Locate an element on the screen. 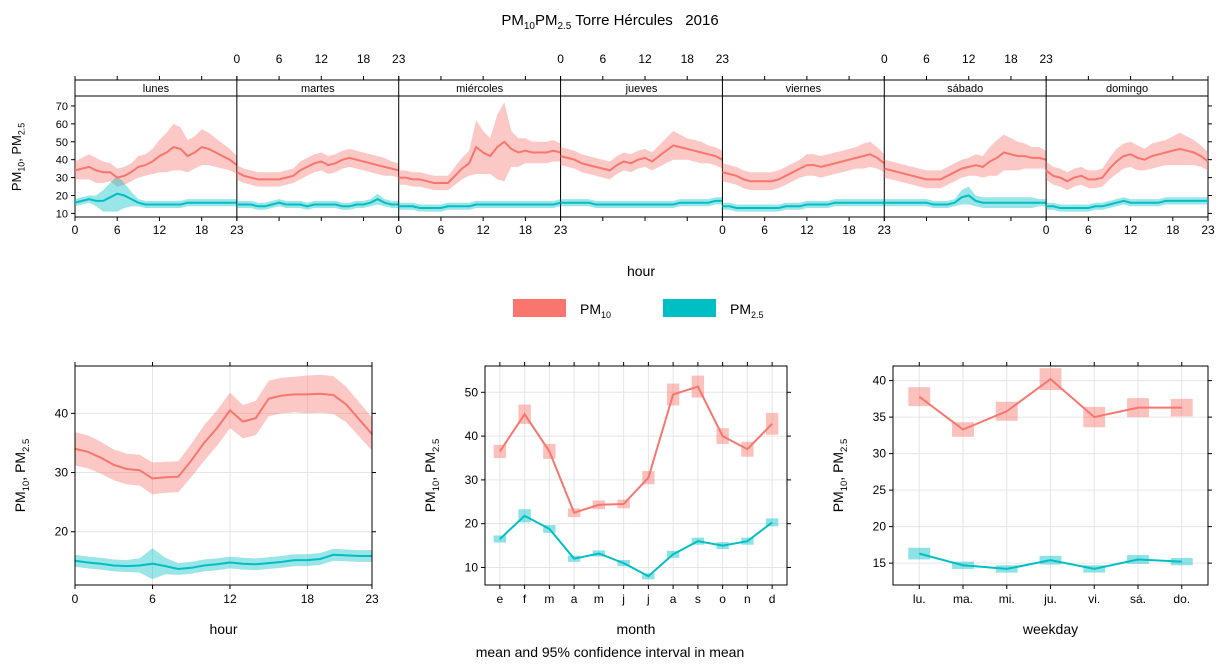 The width and height of the screenshot is (1220, 664). day-panel: martes0 6 12 18 23 is located at coordinates (320, 136).